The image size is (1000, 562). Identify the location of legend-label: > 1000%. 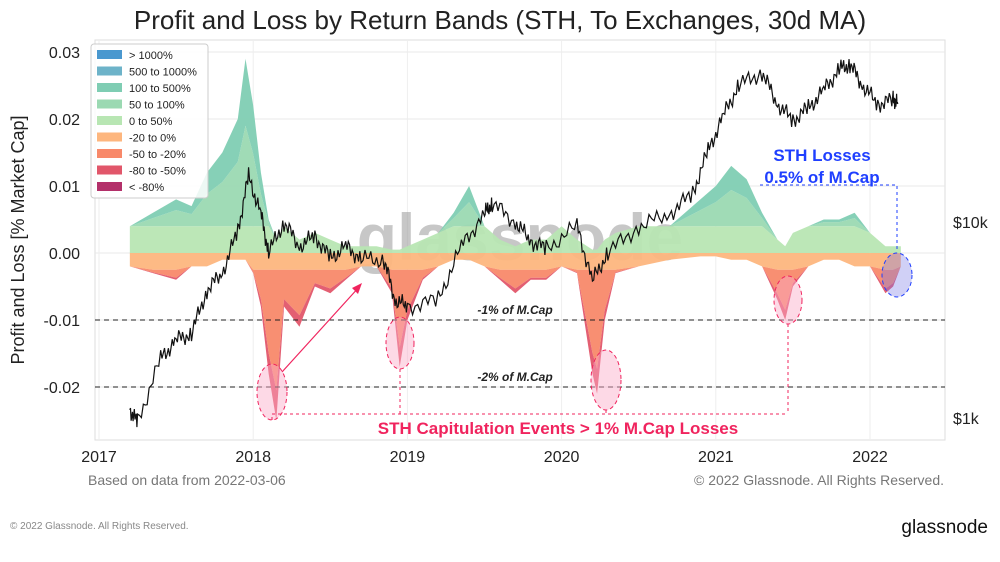
(151, 56).